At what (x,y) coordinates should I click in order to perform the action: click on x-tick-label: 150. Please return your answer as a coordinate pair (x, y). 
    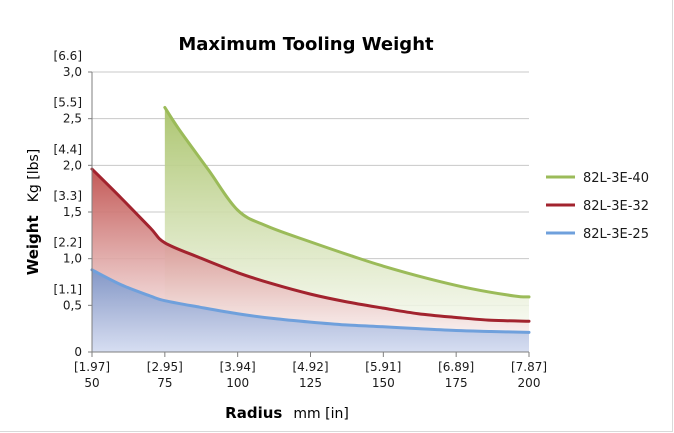
    Looking at the image, I should click on (383, 383).